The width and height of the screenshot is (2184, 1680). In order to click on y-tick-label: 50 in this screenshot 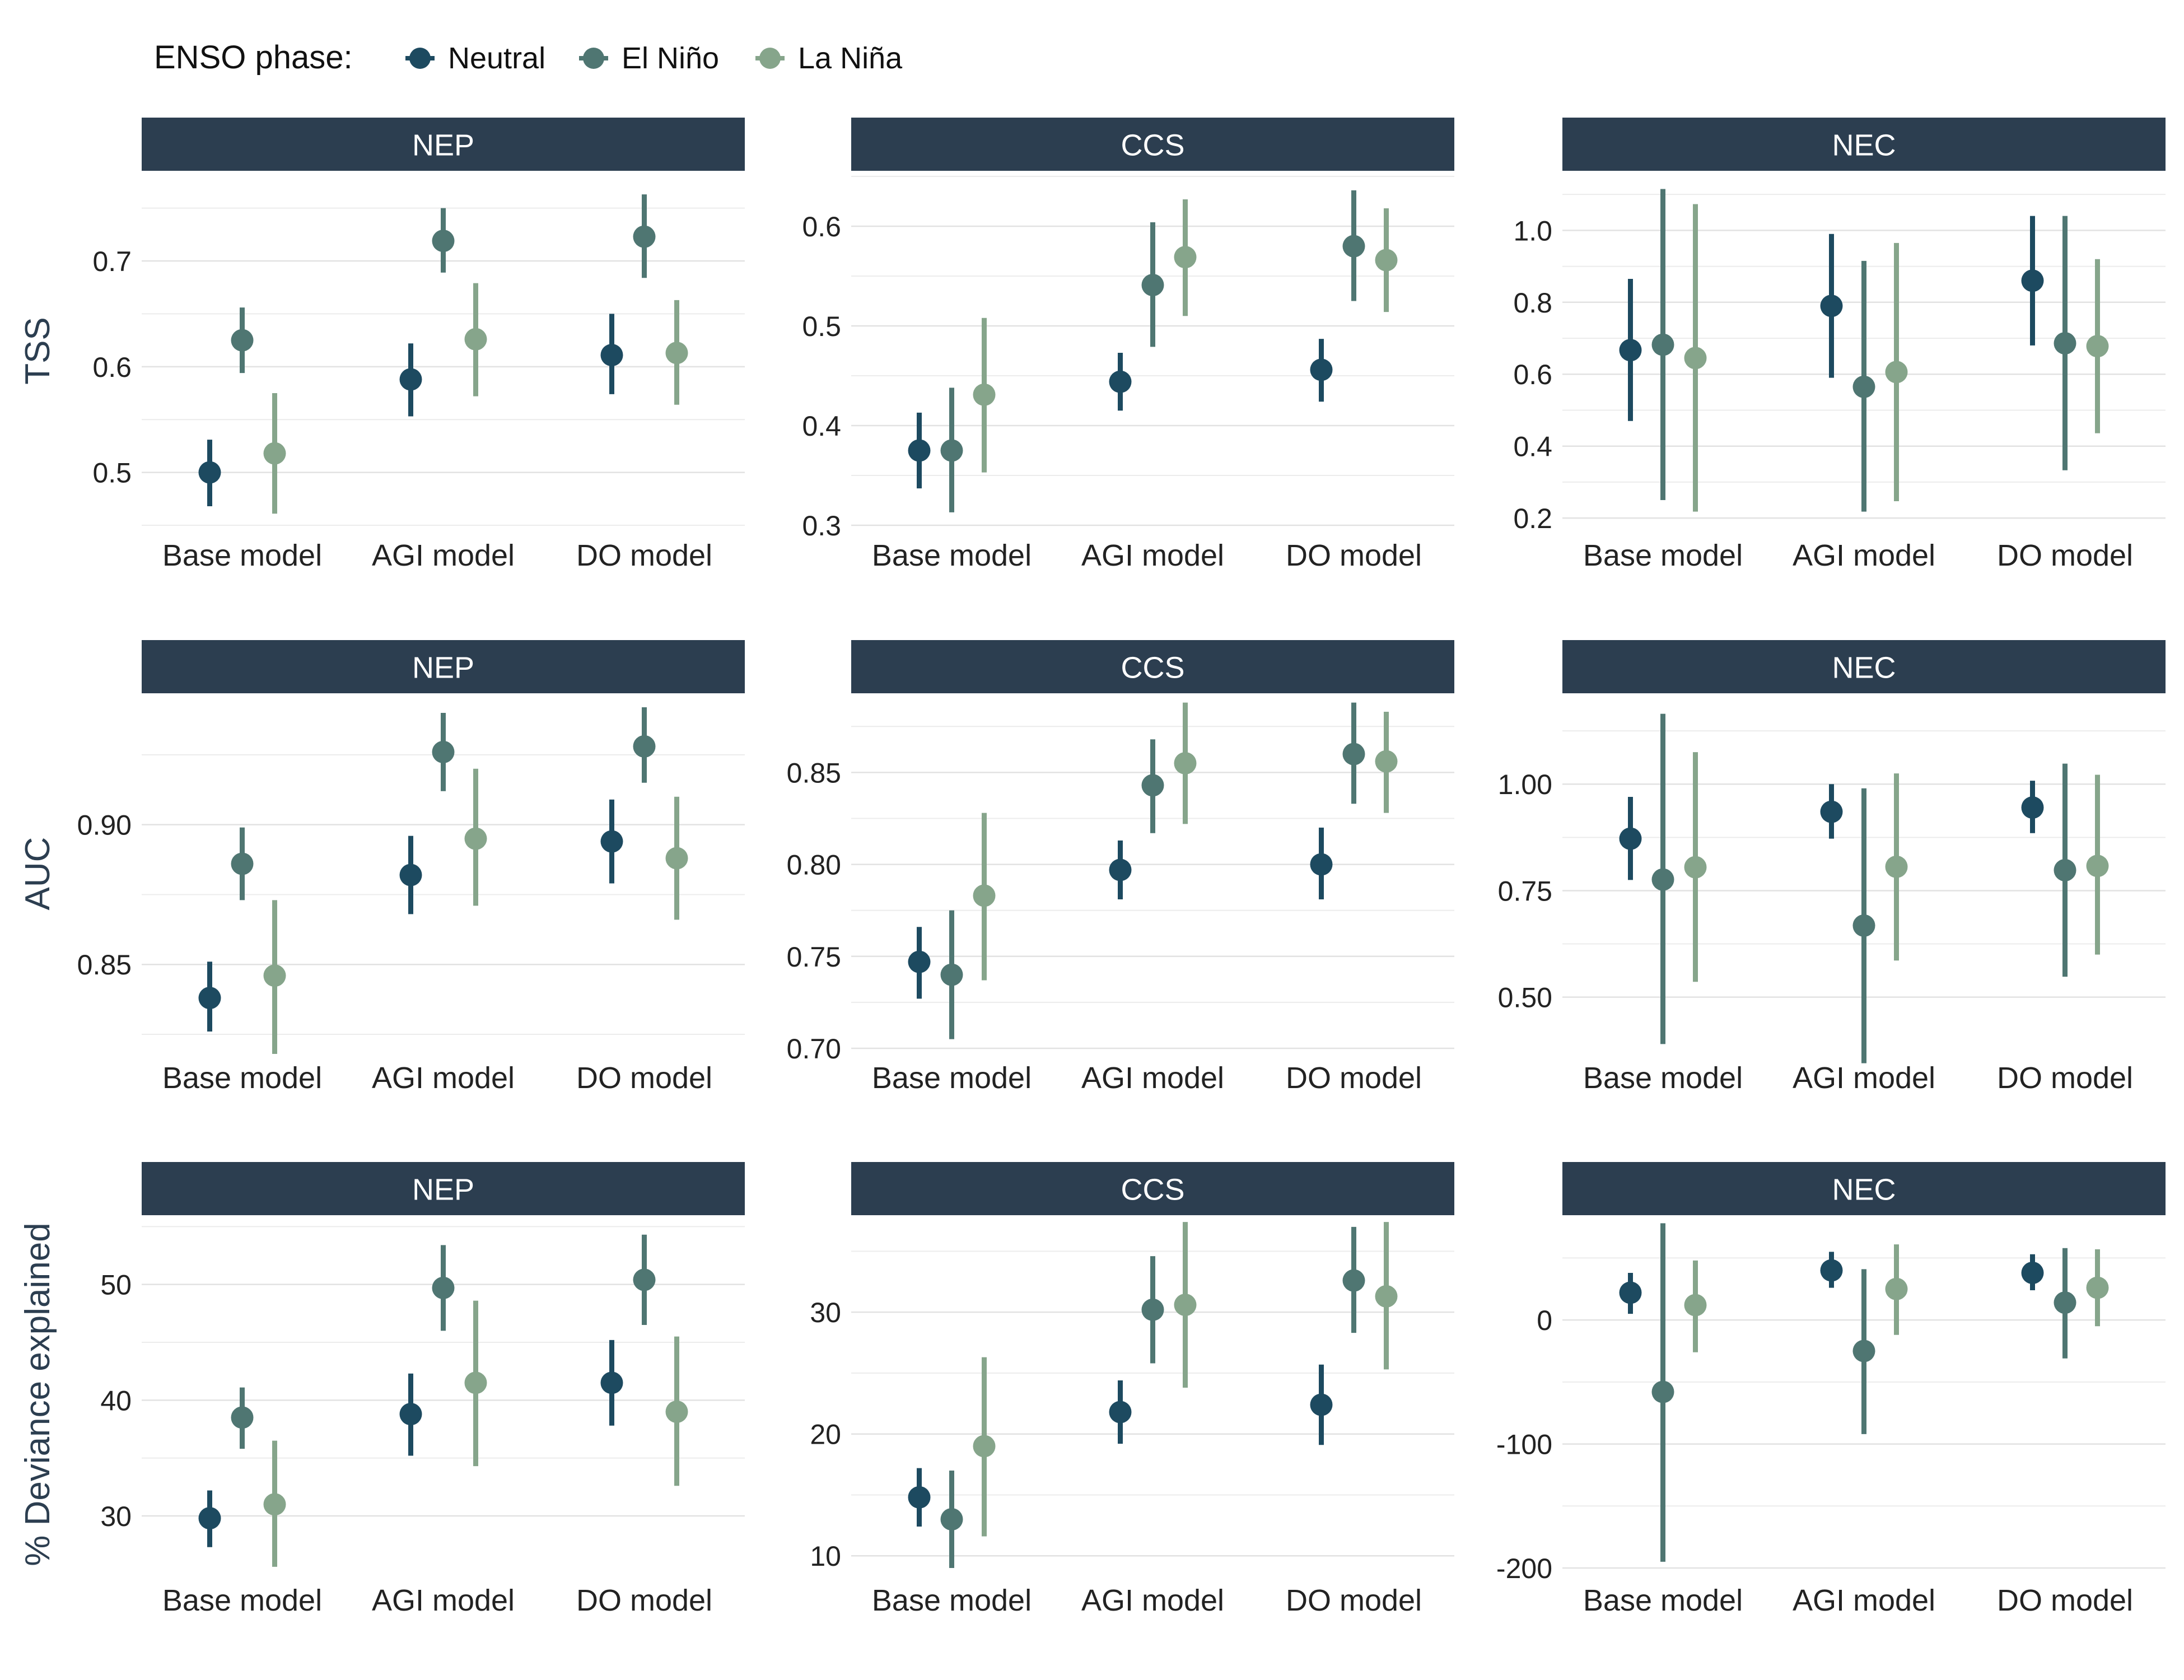, I will do `click(116, 1285)`.